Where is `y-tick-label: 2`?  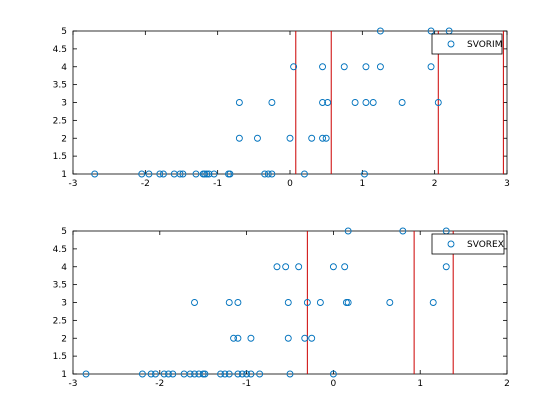
y-tick-label: 2 is located at coordinates (64, 139).